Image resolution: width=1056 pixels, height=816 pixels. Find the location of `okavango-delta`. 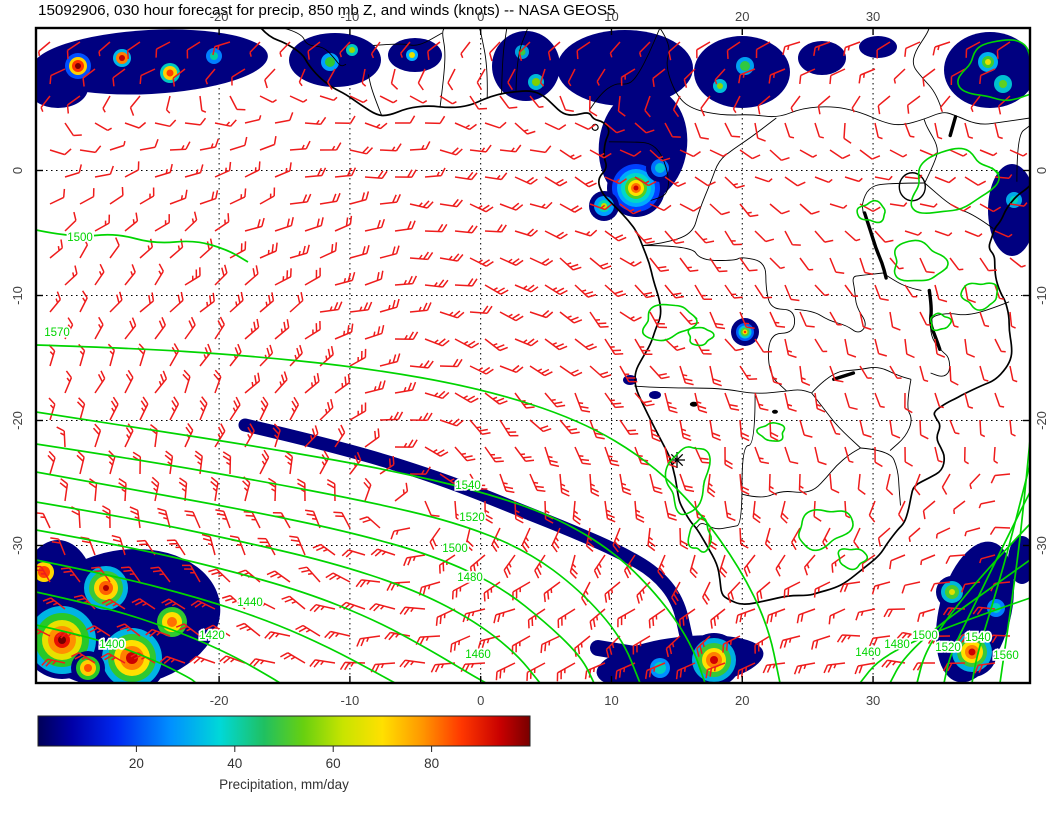

okavango-delta is located at coordinates (774, 411).